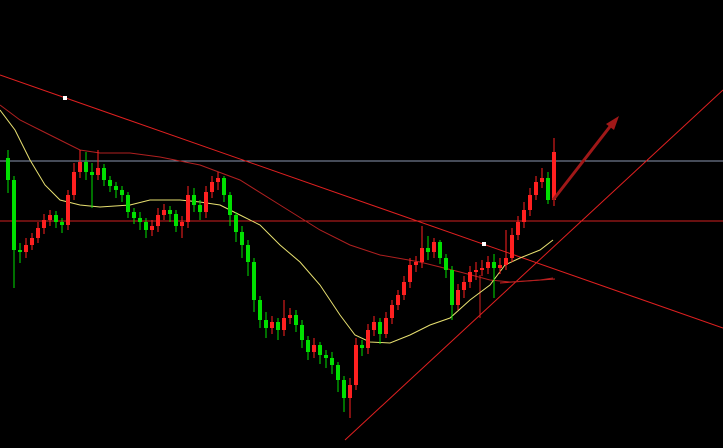  What do you see at coordinates (582, 162) in the screenshot?
I see `trend-arrow` at bounding box center [582, 162].